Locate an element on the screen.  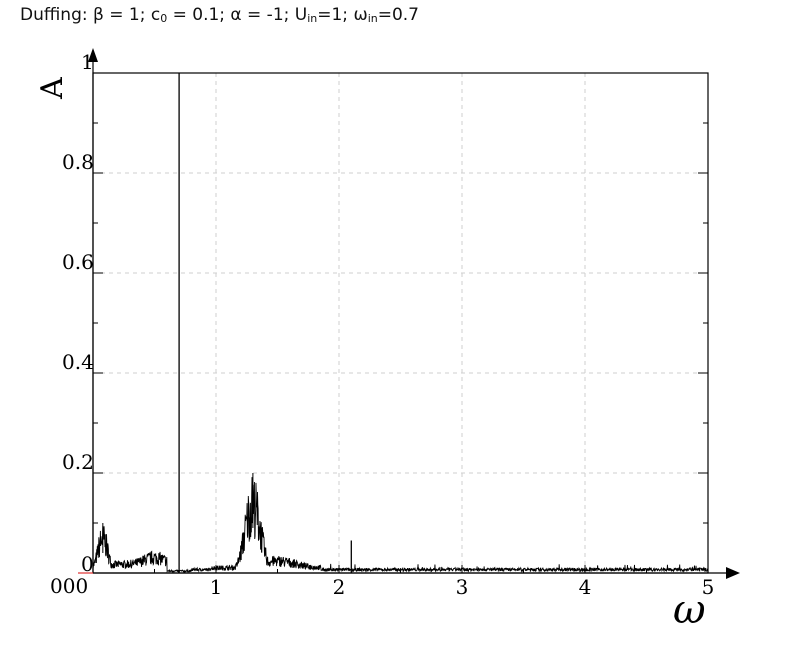
y-tick-label: 0.2 is located at coordinates (78, 462).